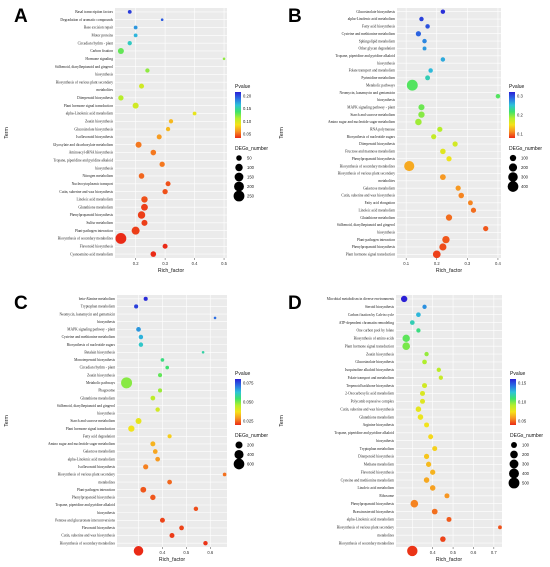 The width and height of the screenshot is (550, 567). What do you see at coordinates (526, 473) in the screenshot?
I see `size-legend-label: 400` at bounding box center [526, 473].